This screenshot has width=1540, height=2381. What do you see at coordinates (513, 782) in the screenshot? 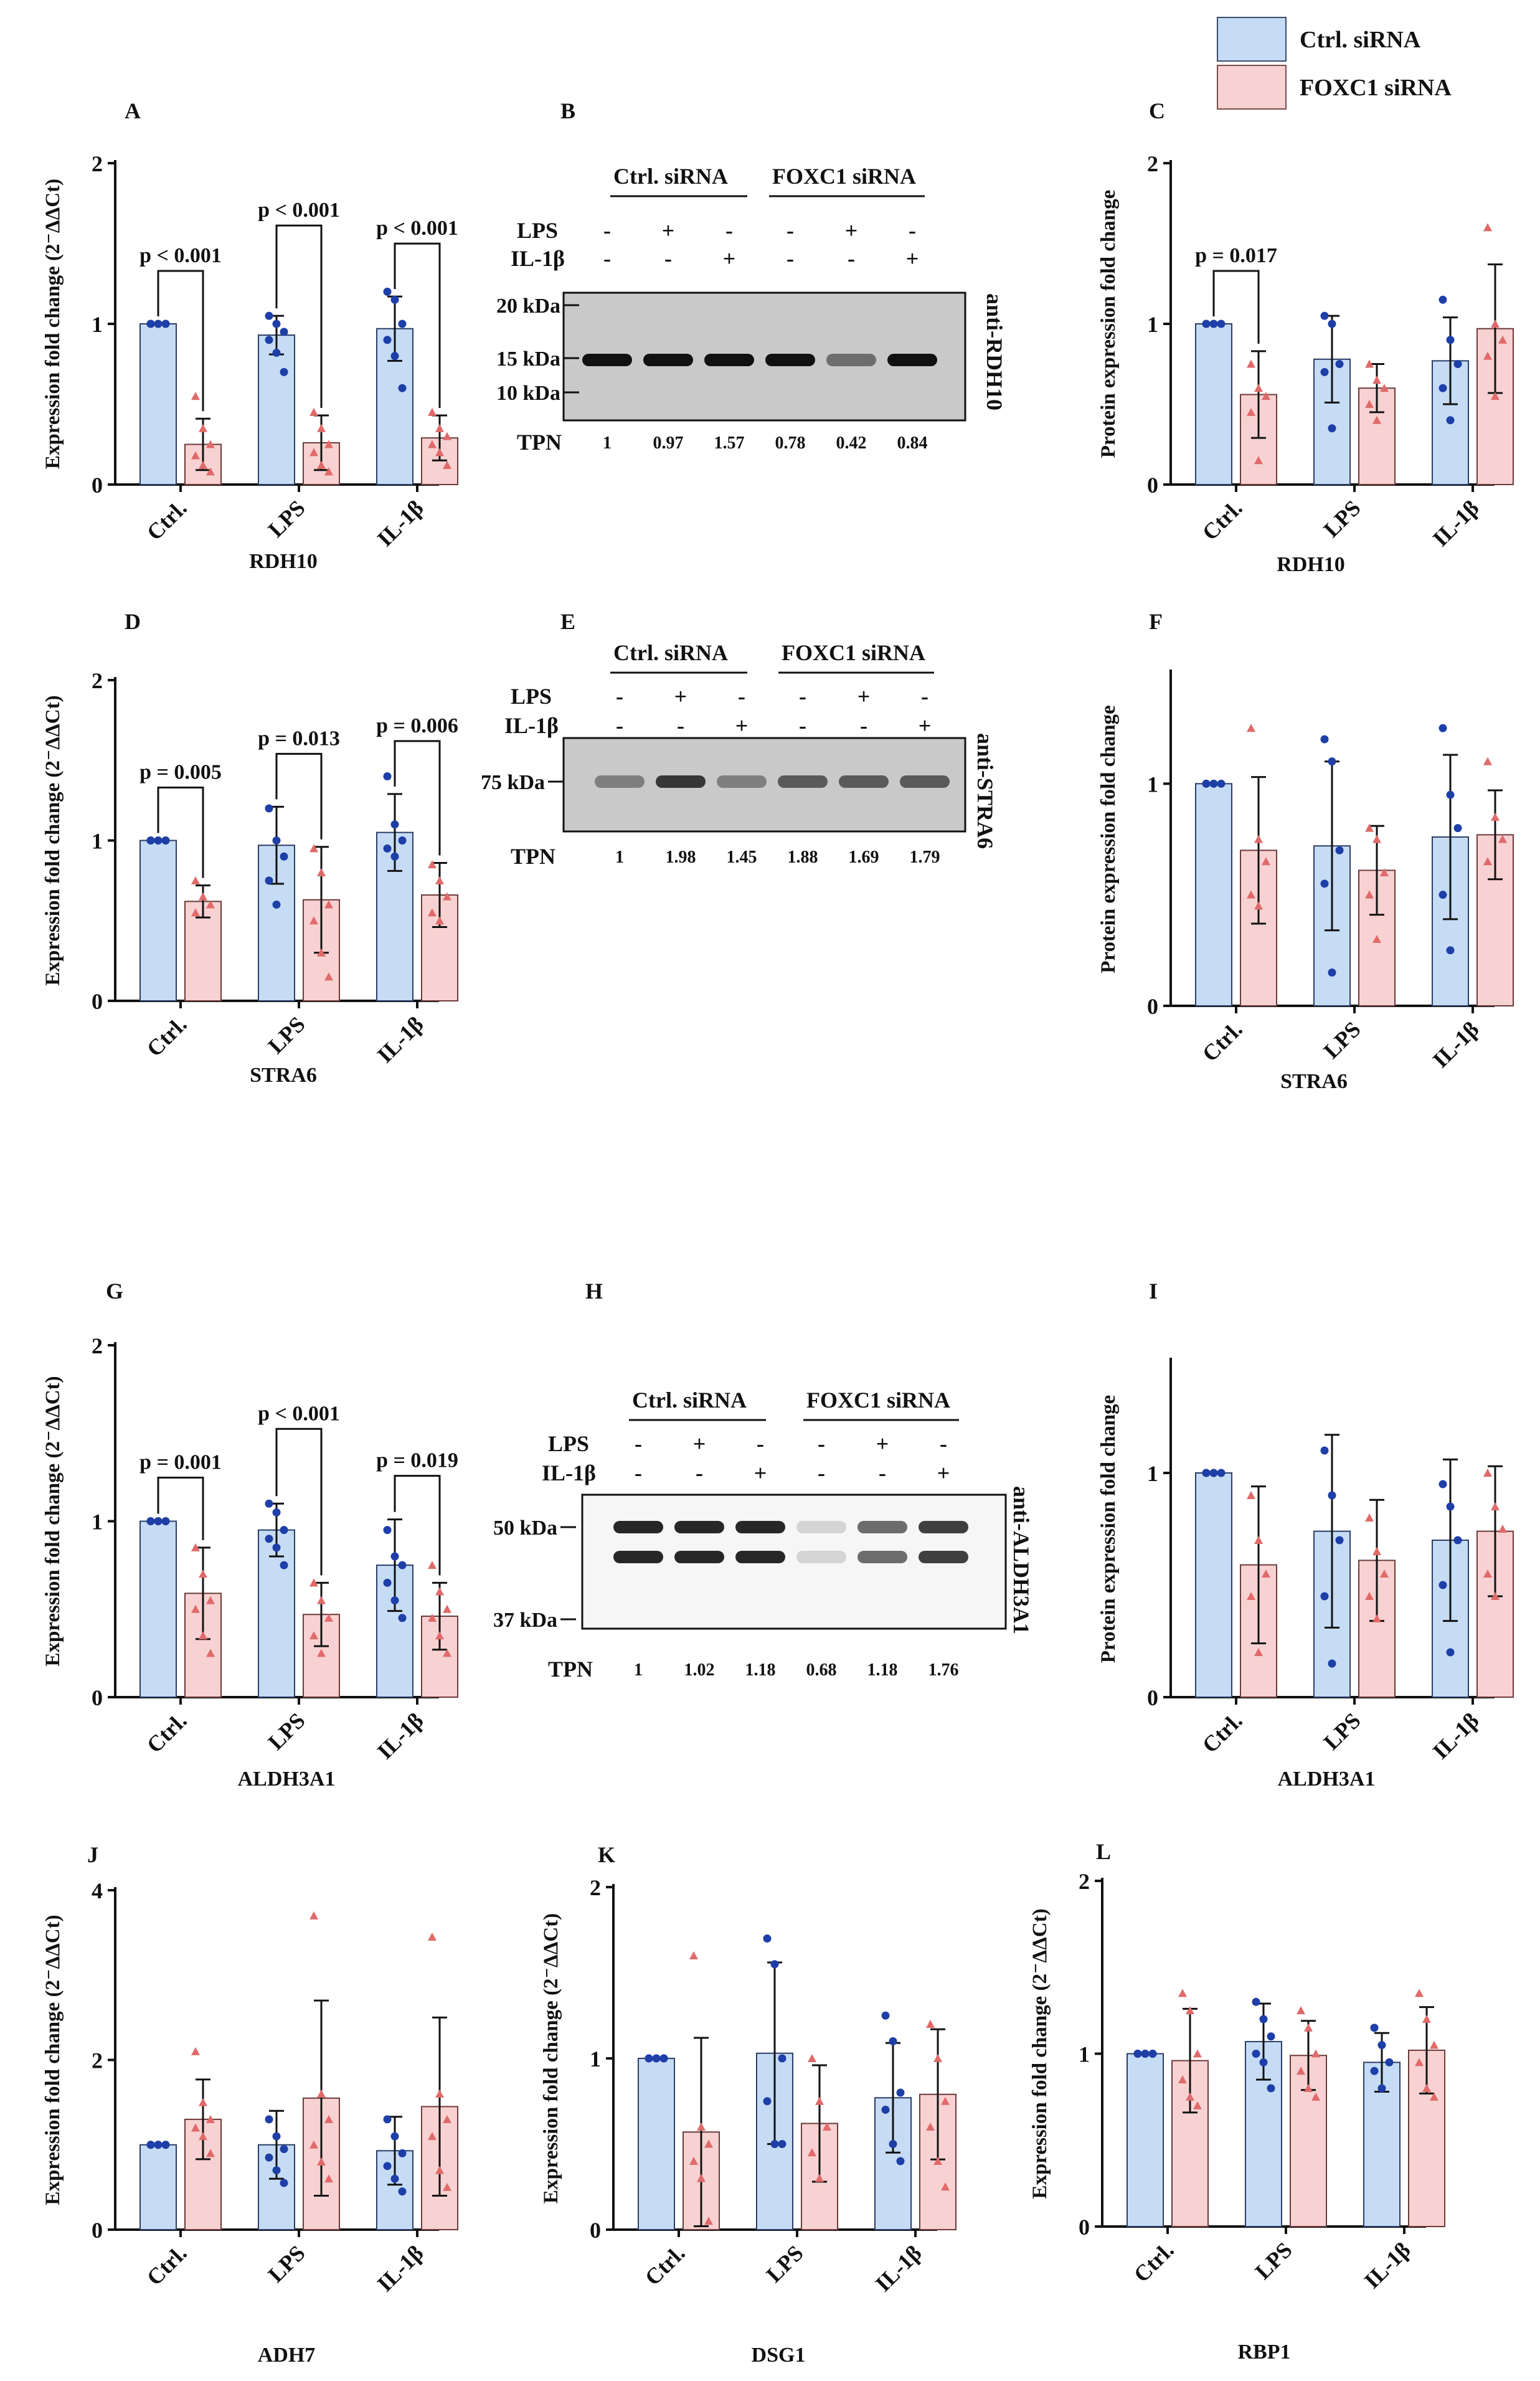
I see `mw-marker: 75 kDa` at bounding box center [513, 782].